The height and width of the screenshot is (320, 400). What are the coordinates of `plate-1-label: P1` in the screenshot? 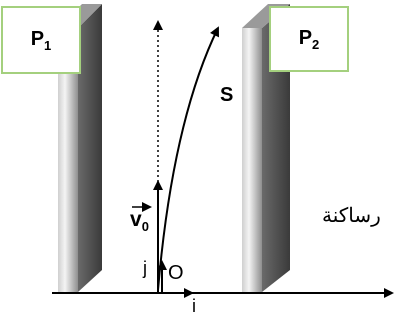 It's located at (41, 40).